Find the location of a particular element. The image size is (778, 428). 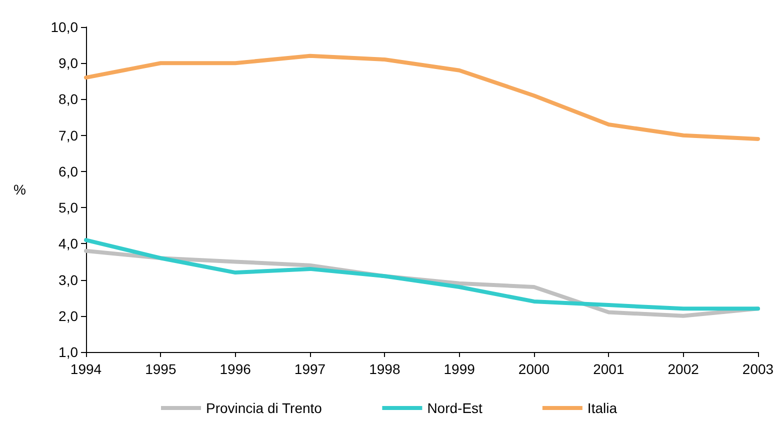

x-tick-label: 2000 is located at coordinates (534, 369).